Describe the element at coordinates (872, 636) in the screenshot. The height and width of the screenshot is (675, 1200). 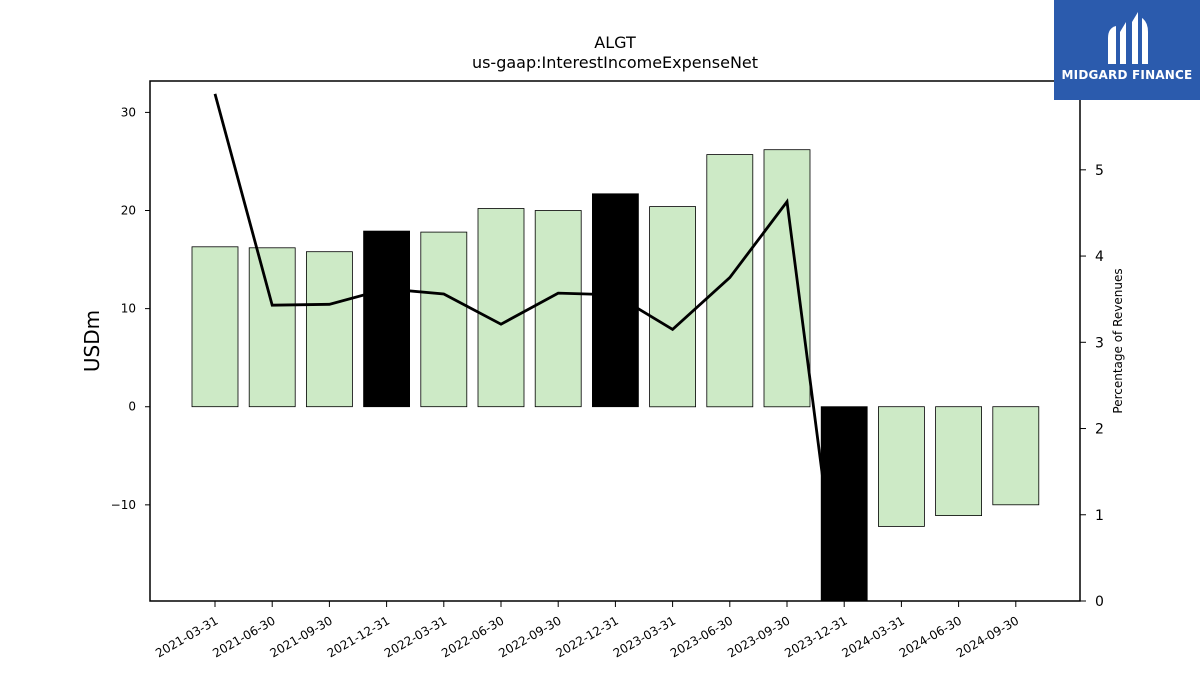
I see `x-tick-label: 2024-03-31` at that location.